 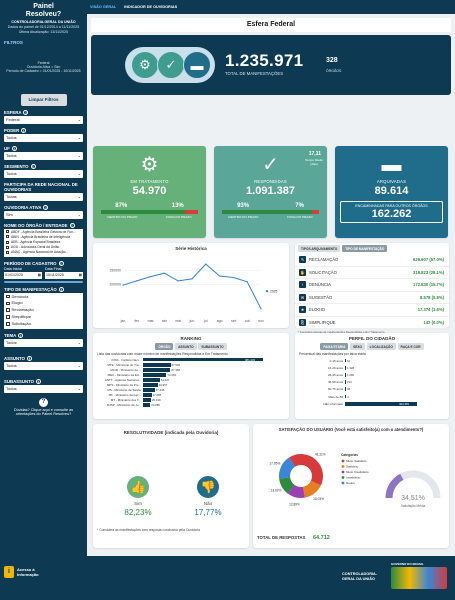 What do you see at coordinates (43, 317) in the screenshot?
I see `checkbox-item: Simplifique` at bounding box center [43, 317].